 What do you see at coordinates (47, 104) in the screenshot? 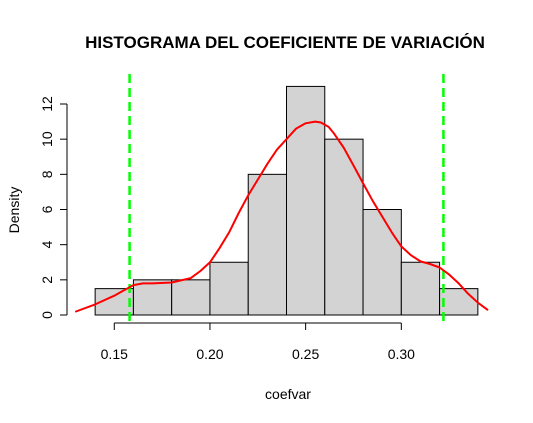
I see `y-tick-label: 12` at bounding box center [47, 104].